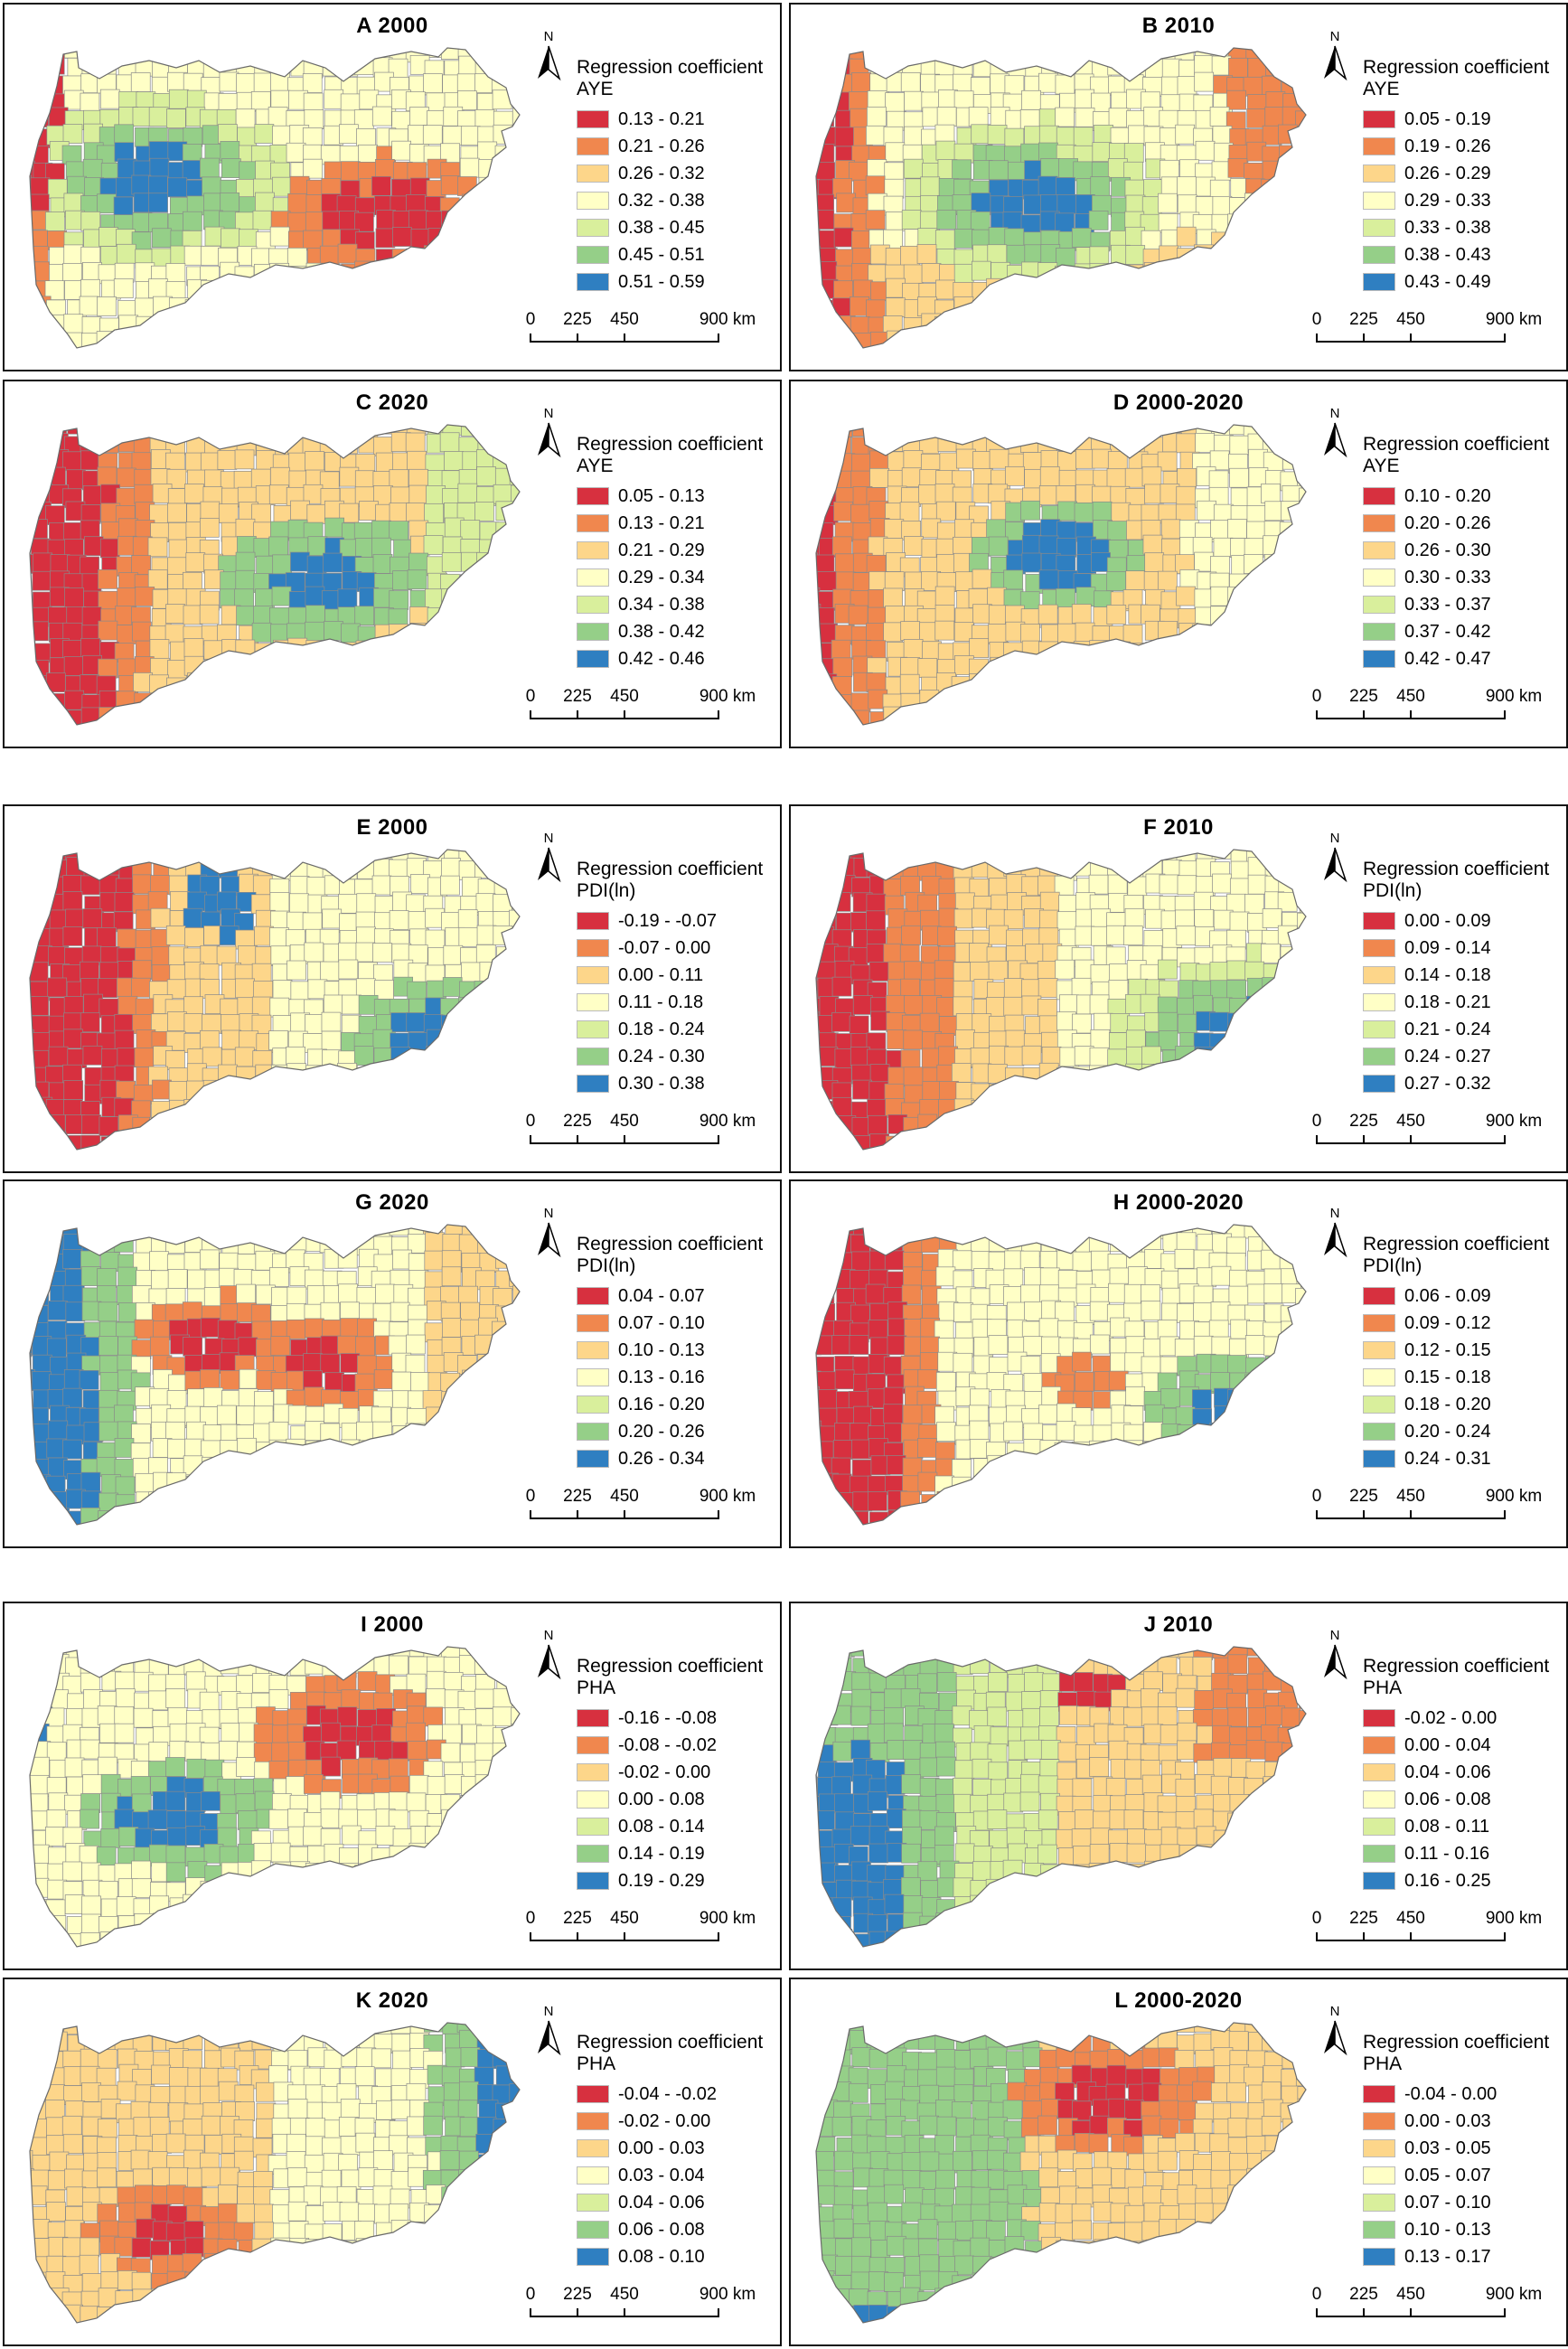 The width and height of the screenshot is (1568, 2349). What do you see at coordinates (661, 1083) in the screenshot?
I see `legend-class-label: 0.30 - 0.38` at bounding box center [661, 1083].